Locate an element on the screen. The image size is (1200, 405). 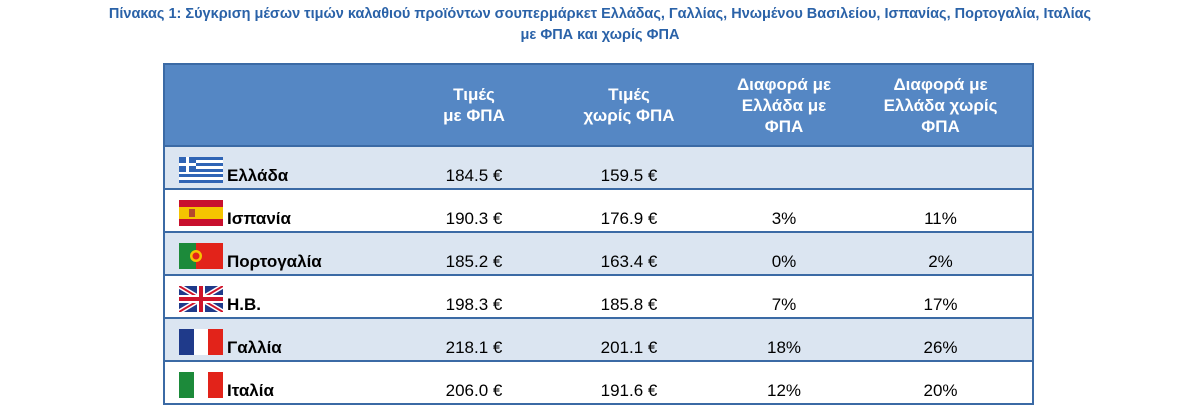
country-cell: Ελλάδα is located at coordinates (286, 167).